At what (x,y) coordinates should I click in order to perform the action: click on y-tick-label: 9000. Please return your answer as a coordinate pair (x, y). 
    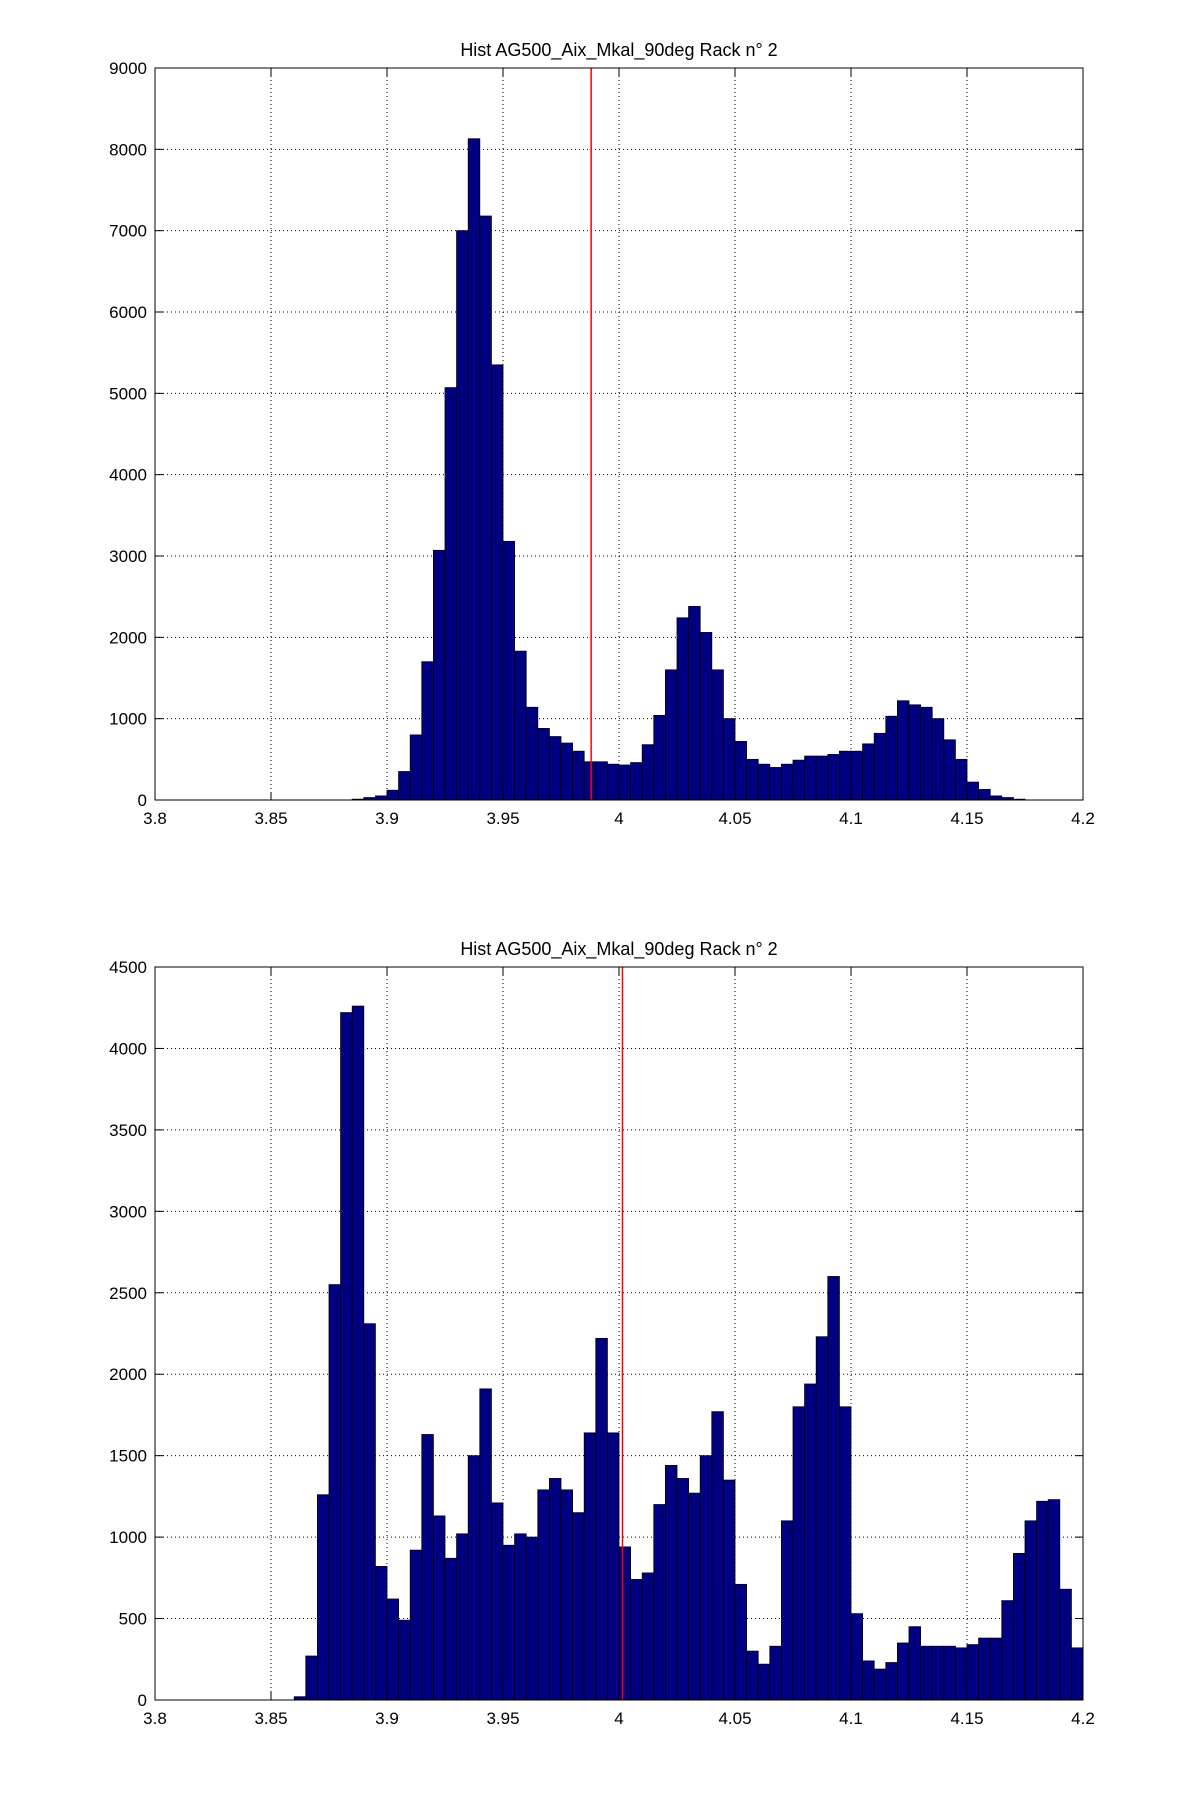
    Looking at the image, I should click on (128, 68).